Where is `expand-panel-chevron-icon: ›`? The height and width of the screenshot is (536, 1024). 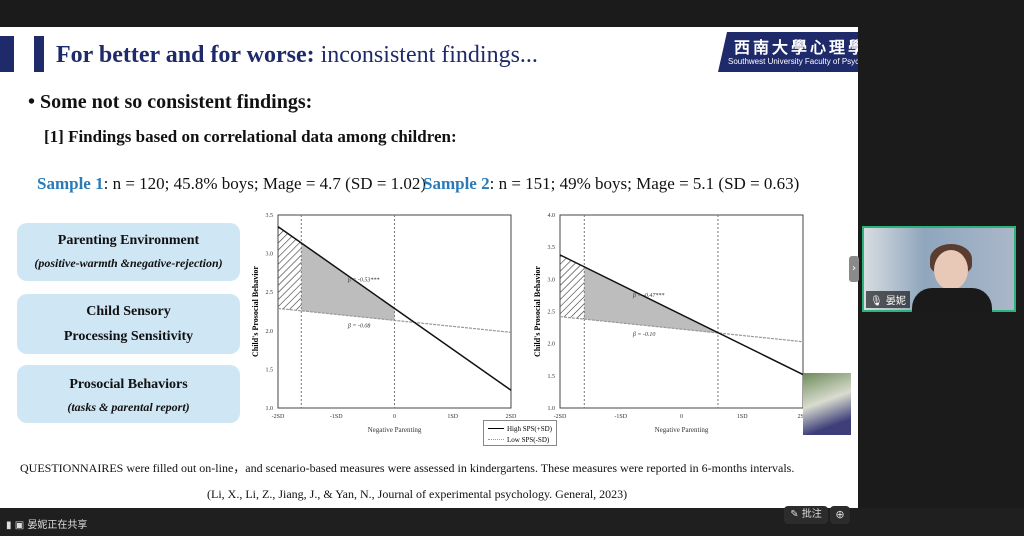 expand-panel-chevron-icon: › is located at coordinates (854, 269).